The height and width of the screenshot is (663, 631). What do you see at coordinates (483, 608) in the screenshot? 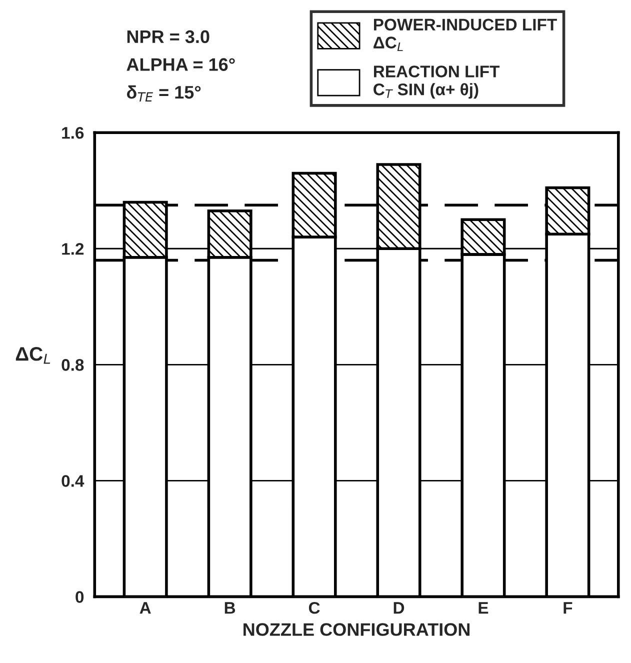
I see `x-tick-label: E` at bounding box center [483, 608].